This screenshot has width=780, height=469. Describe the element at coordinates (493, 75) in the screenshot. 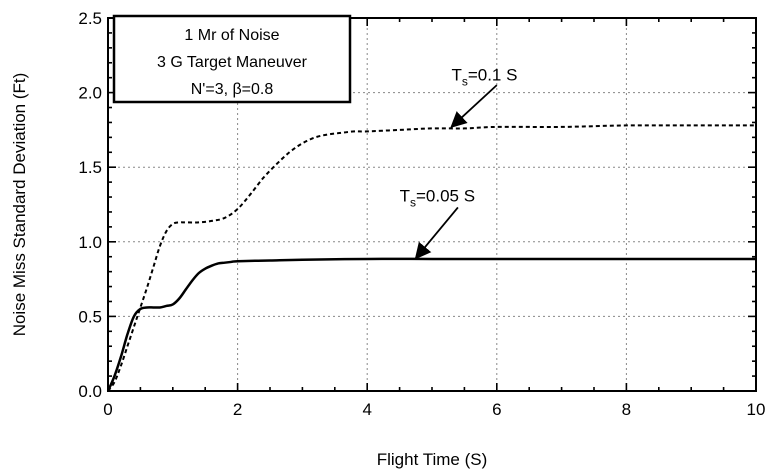

I see `annotation-suffix: =0.1 S` at that location.